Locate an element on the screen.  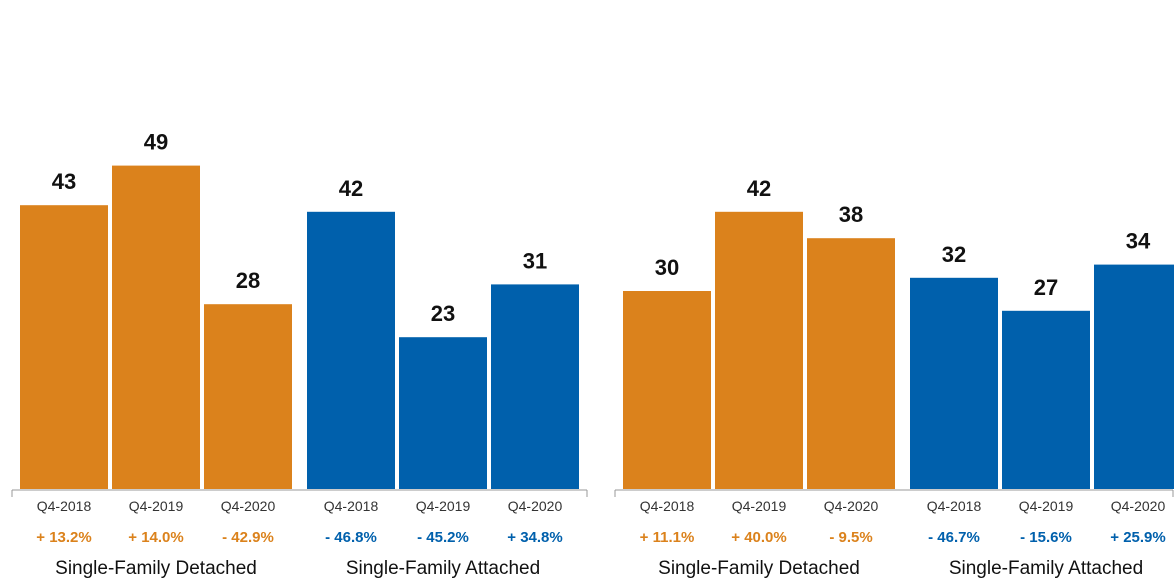
data-label: 31 is located at coordinates (535, 260).